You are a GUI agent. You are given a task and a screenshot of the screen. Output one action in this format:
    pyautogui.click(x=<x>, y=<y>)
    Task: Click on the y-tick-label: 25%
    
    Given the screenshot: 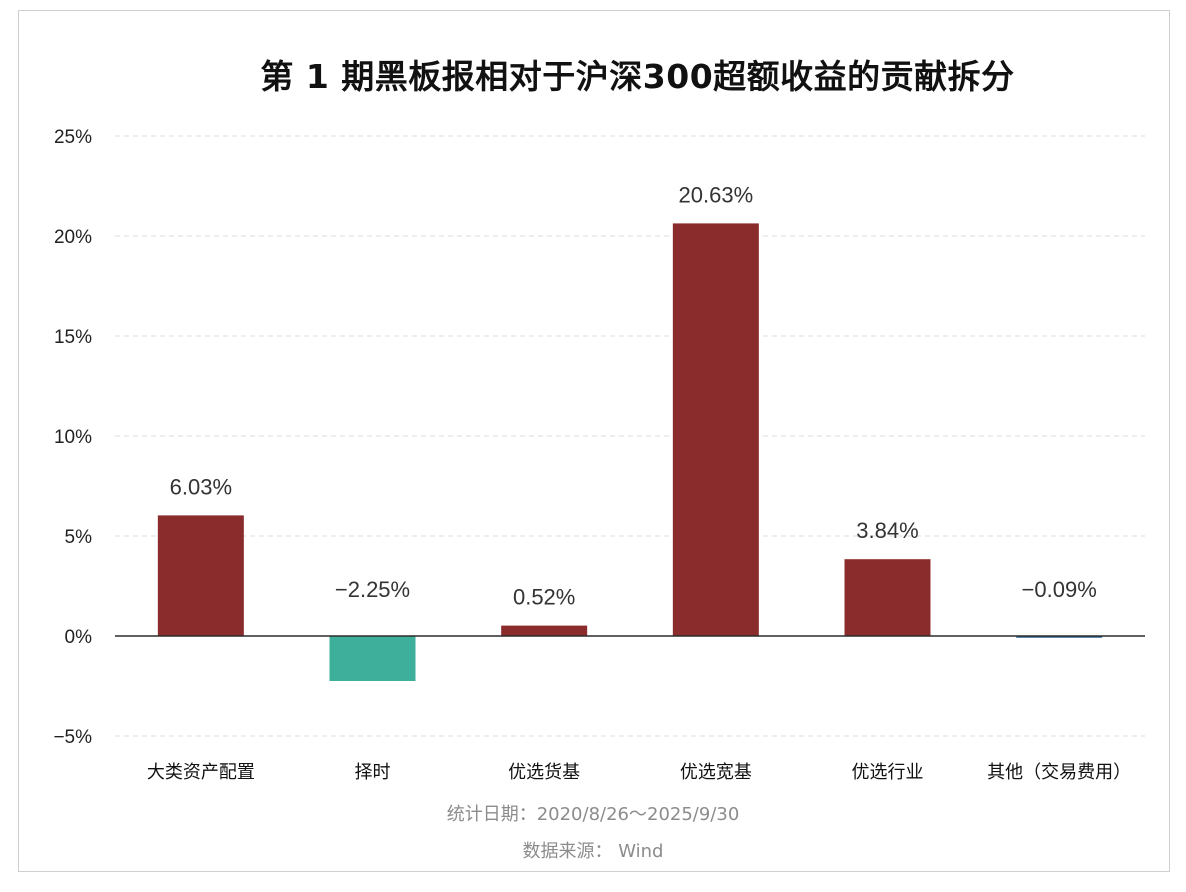 What is the action you would take?
    pyautogui.click(x=73, y=137)
    